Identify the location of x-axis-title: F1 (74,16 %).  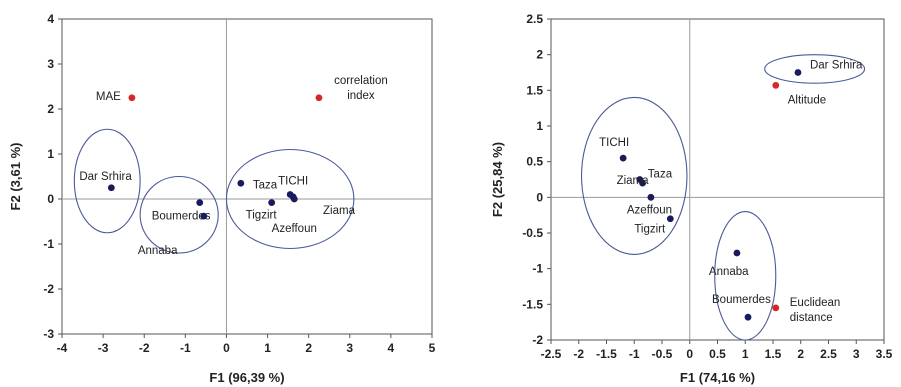
(717, 377).